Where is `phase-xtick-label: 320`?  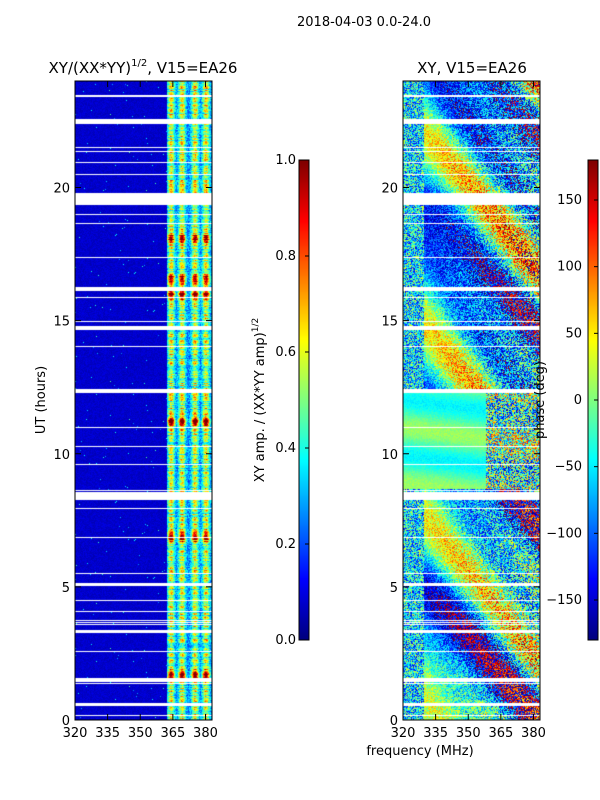 phase-xtick-label: 320 is located at coordinates (403, 733).